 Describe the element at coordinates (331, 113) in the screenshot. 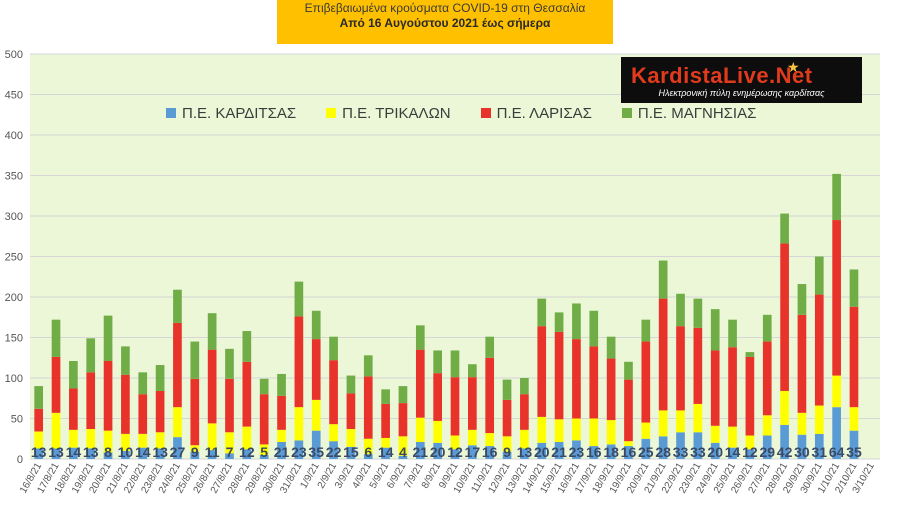

I see `legend-swatch-trikala` at that location.